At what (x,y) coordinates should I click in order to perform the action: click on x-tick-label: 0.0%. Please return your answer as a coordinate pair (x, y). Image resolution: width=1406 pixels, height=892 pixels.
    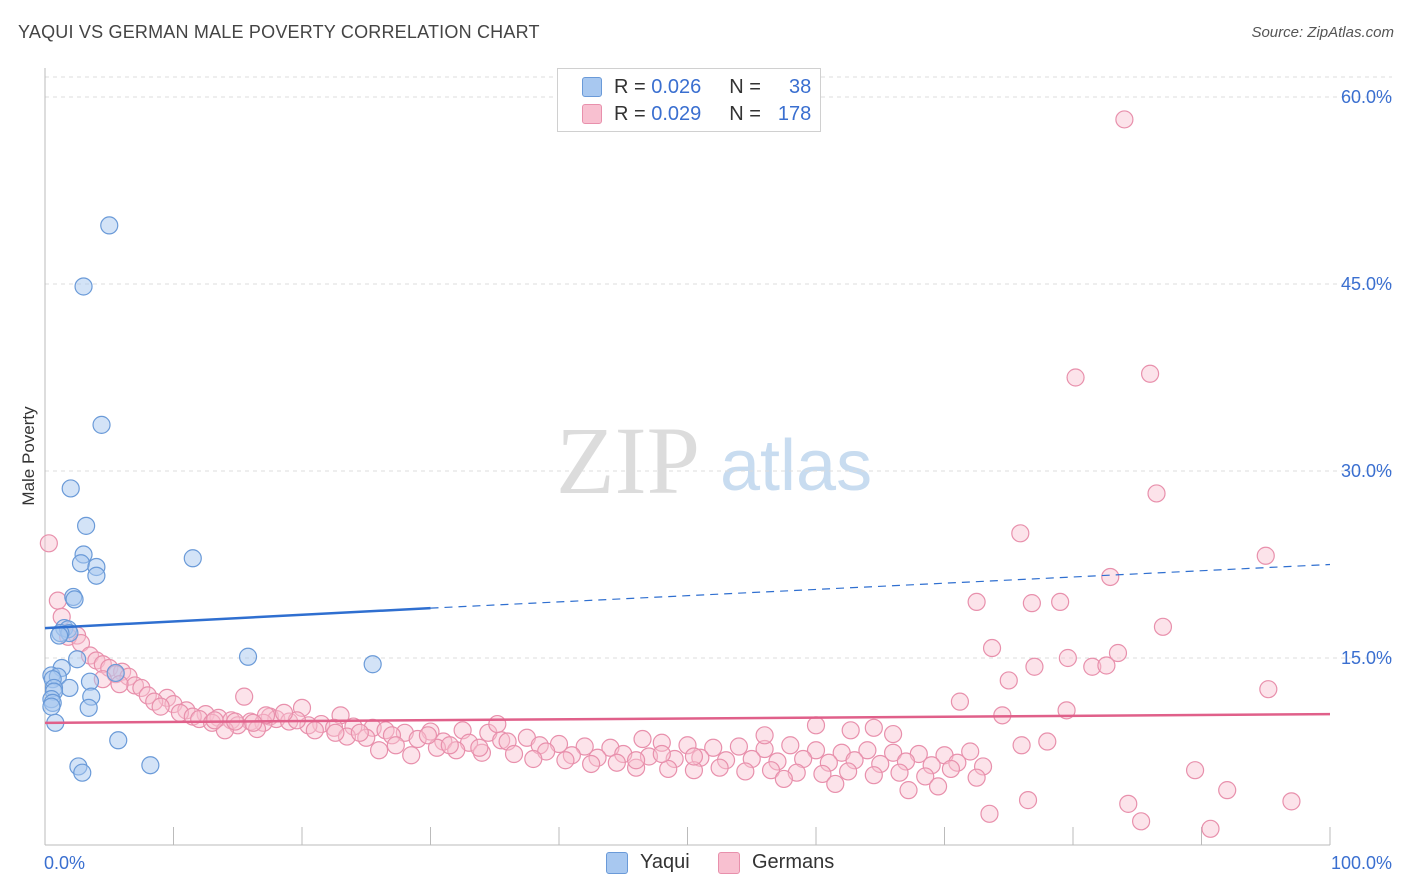
    Looking at the image, I should click on (64, 863).